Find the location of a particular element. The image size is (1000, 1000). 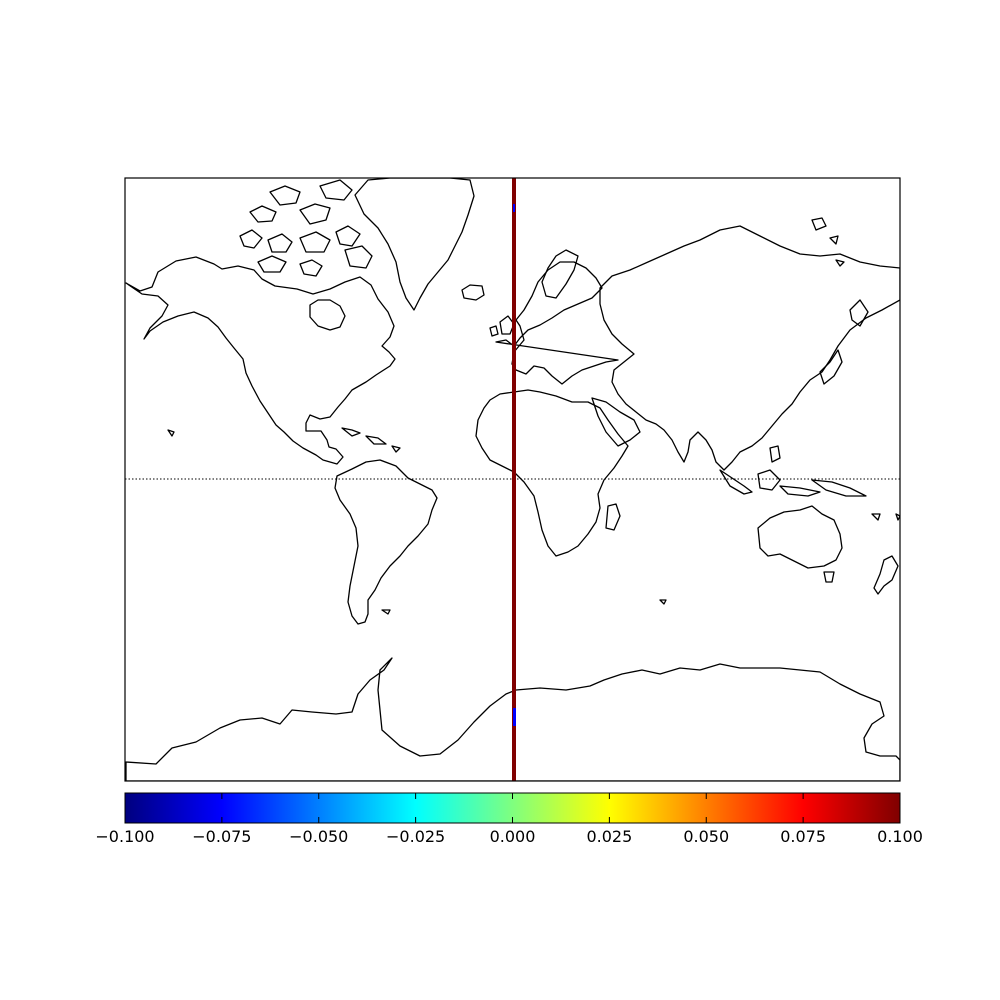

colorbar-tick-label: 0.100 is located at coordinates (900, 836).